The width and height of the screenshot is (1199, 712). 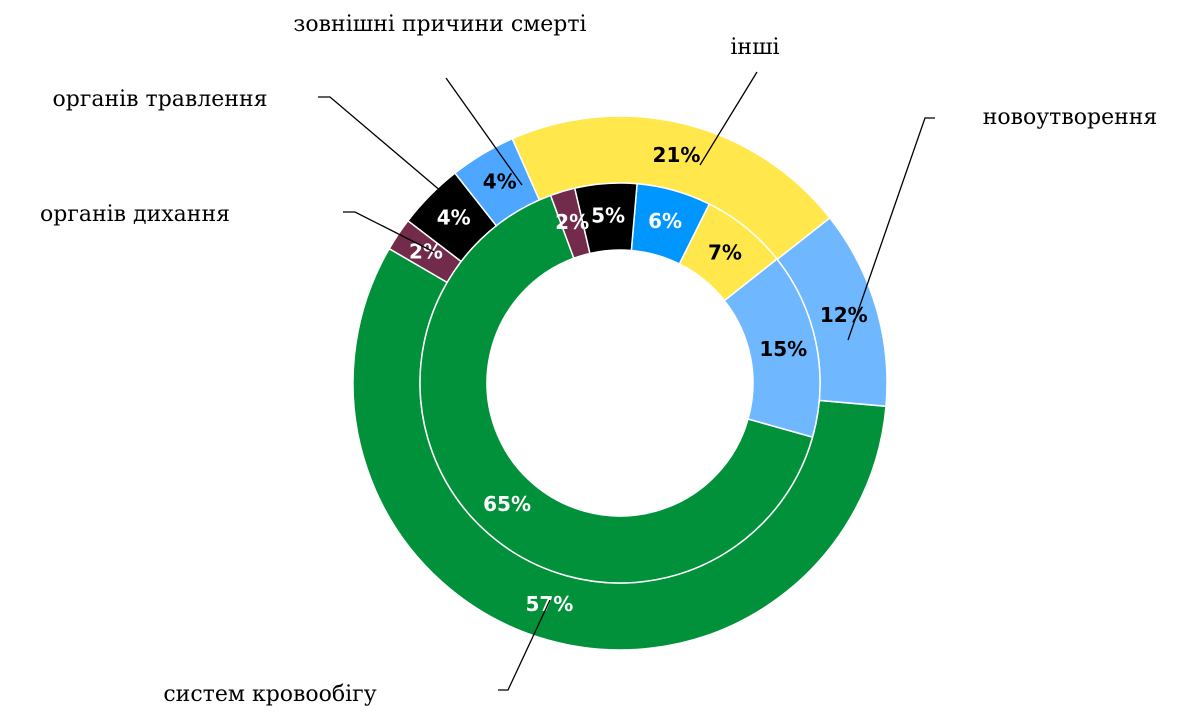 I want to click on value-label: 7%, so click(x=725, y=252).